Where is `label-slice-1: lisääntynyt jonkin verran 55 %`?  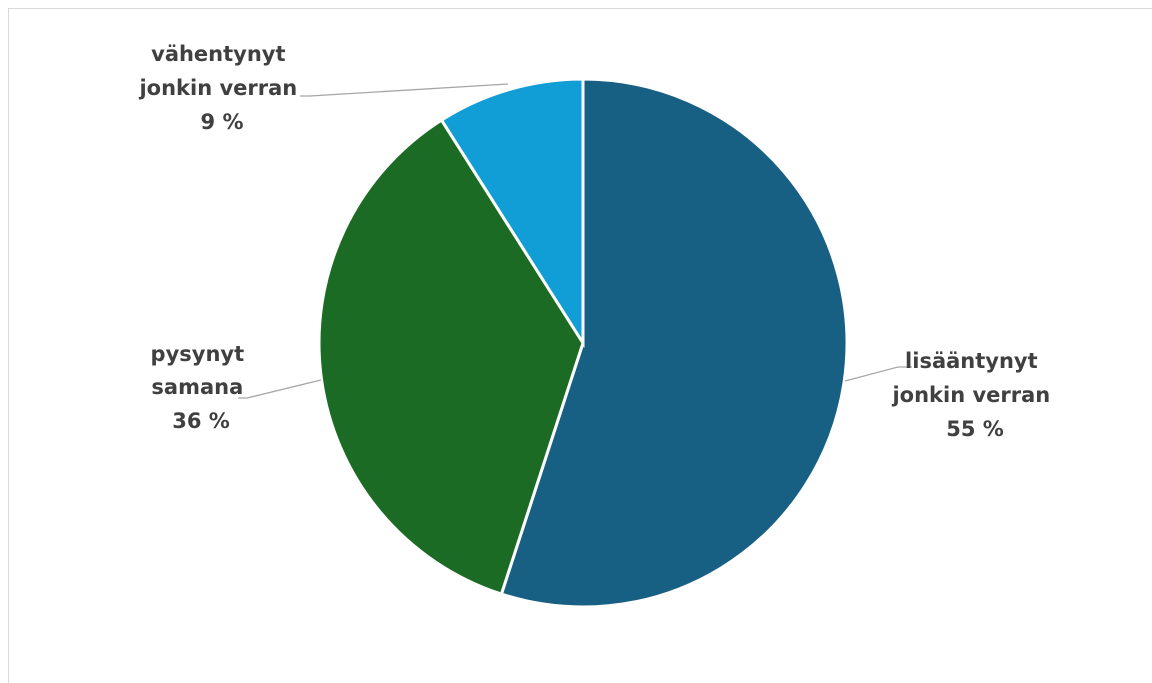
label-slice-1: lisääntynyt jonkin verran 55 % is located at coordinates (974, 395).